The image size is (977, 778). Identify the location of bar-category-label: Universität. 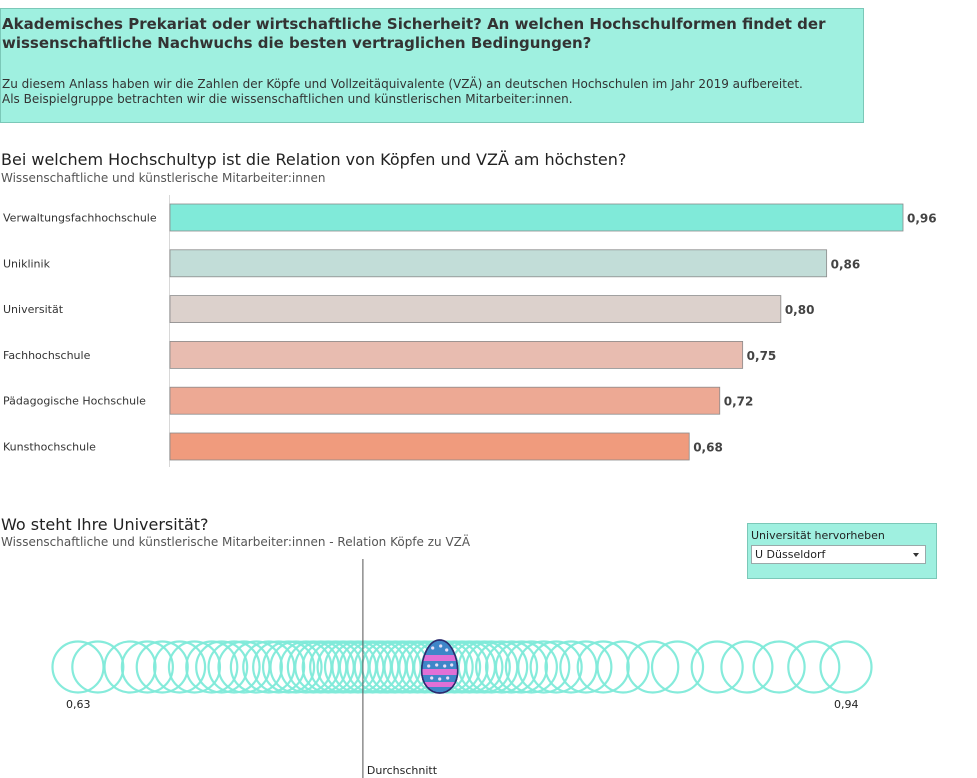
(33, 309).